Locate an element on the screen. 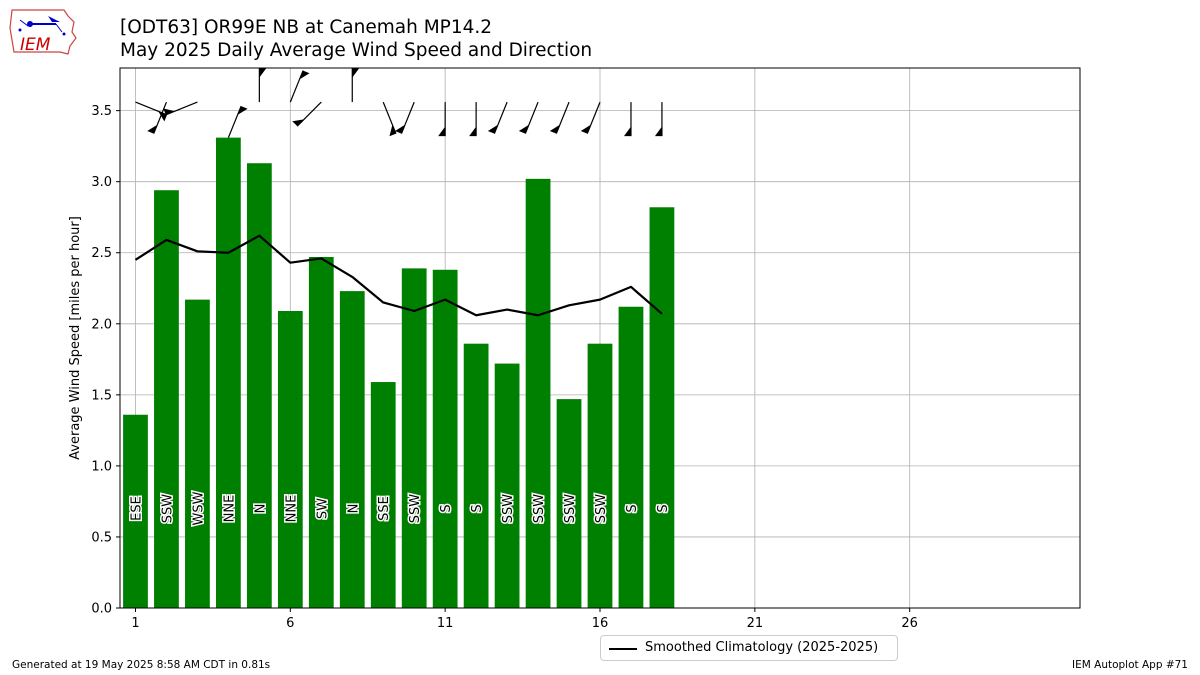 This screenshot has width=1200, height=675. y-tick-label: 3.0 is located at coordinates (101, 182).